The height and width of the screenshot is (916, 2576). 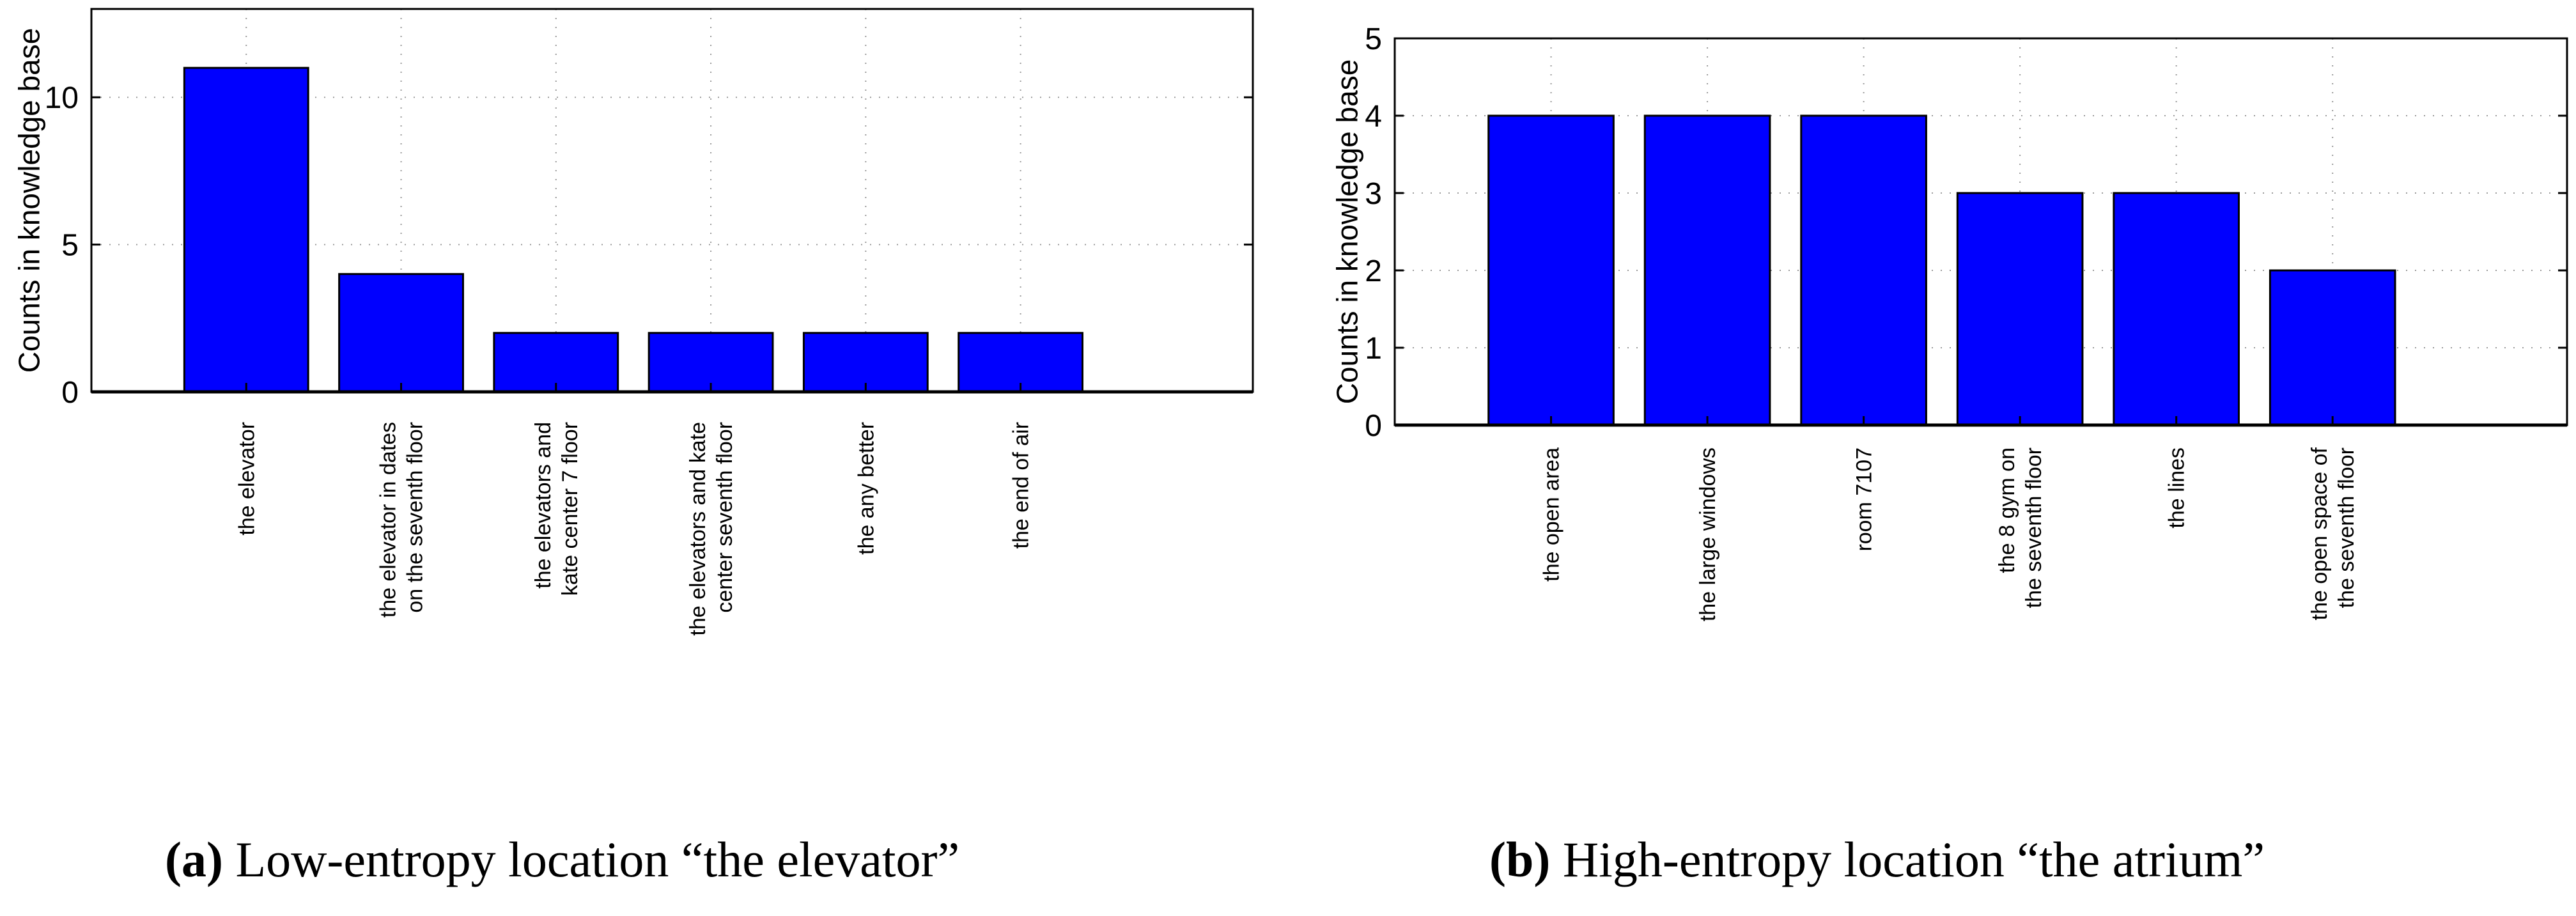 I want to click on chart-b-category-label-5-line-1: the seventh floor, so click(x=2346, y=527).